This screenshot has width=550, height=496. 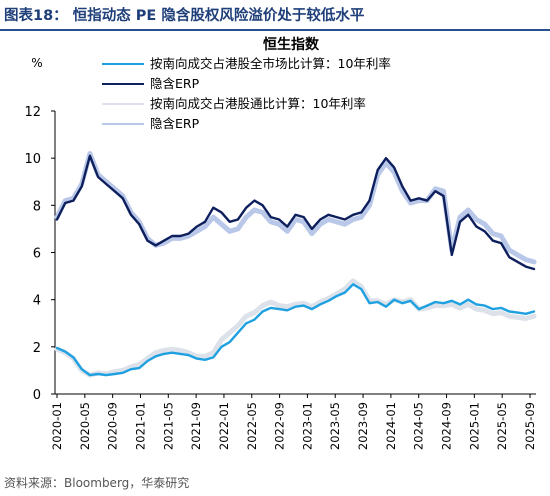 I want to click on x-tick-label: 2024-01, so click(x=391, y=426).